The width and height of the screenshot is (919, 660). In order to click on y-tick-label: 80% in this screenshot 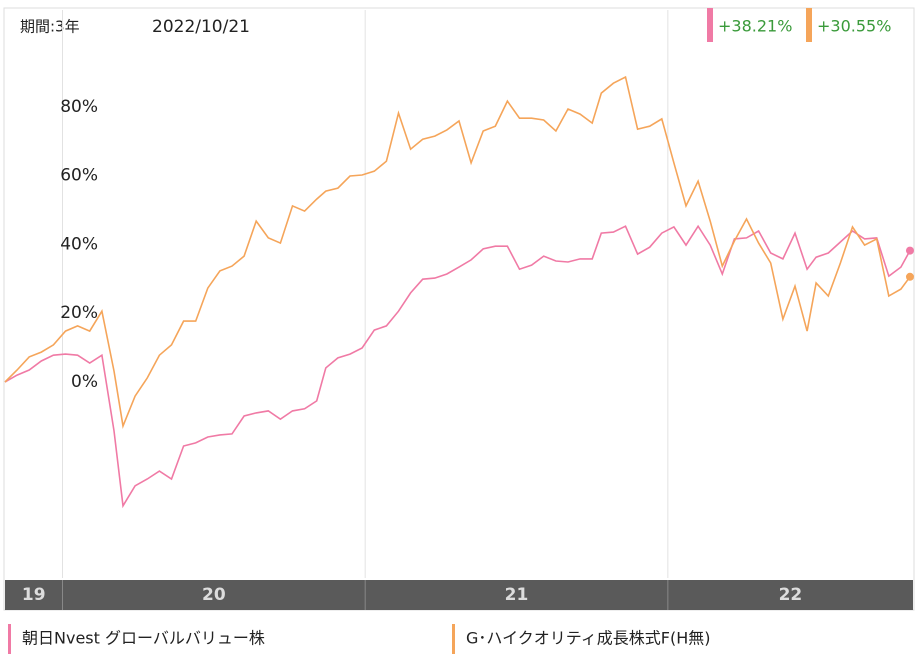, I will do `click(79, 107)`.